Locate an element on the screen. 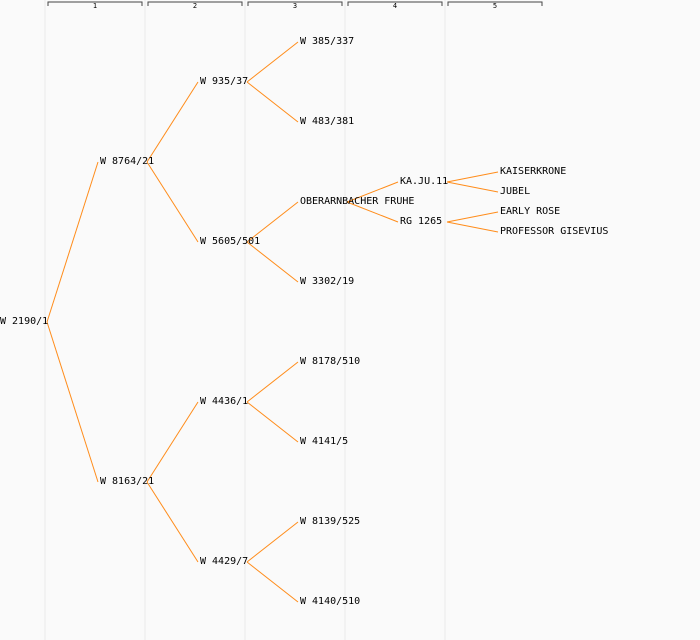 Image resolution: width=700 pixels, height=640 pixels. edge-n1212-n12122 is located at coordinates (472, 227).